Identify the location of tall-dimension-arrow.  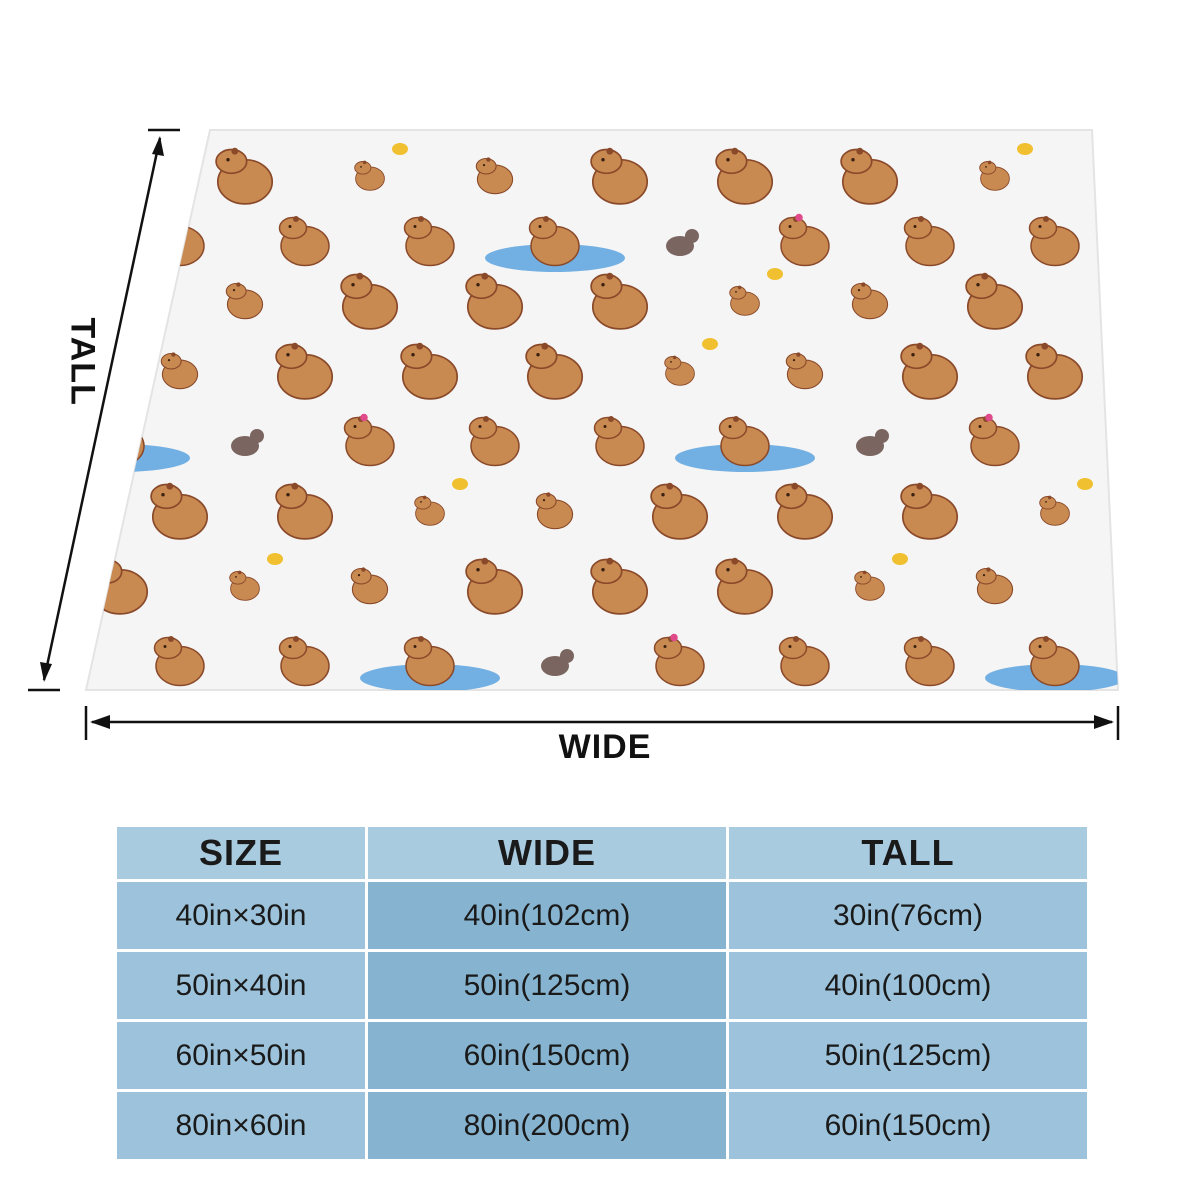
(104, 410).